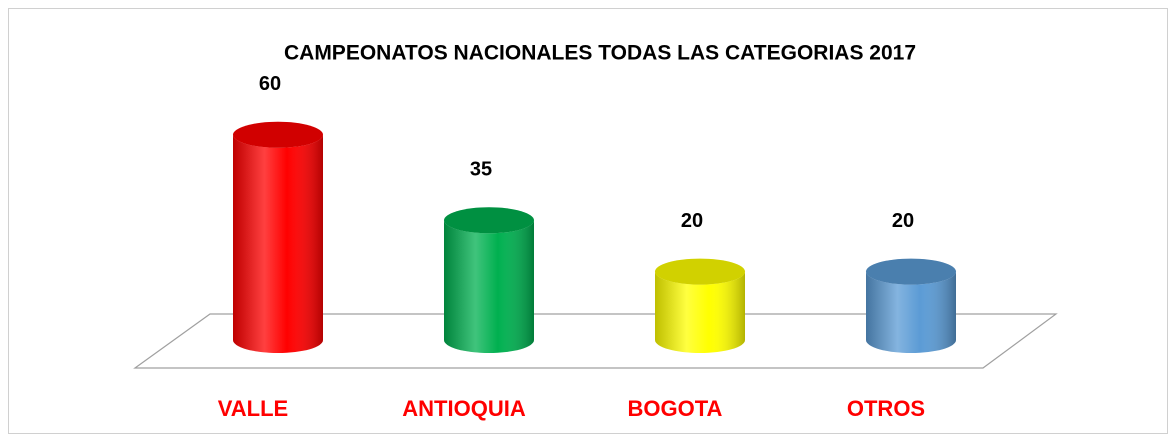 The height and width of the screenshot is (442, 1176). What do you see at coordinates (595, 341) in the screenshot?
I see `floor` at bounding box center [595, 341].